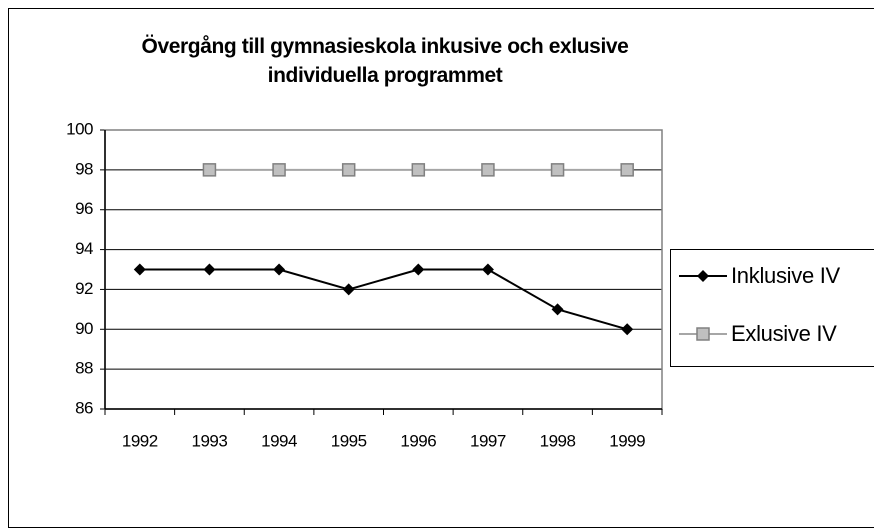 The width and height of the screenshot is (874, 528). Describe the element at coordinates (84, 288) in the screenshot. I see `y-tick-label: 92` at that location.